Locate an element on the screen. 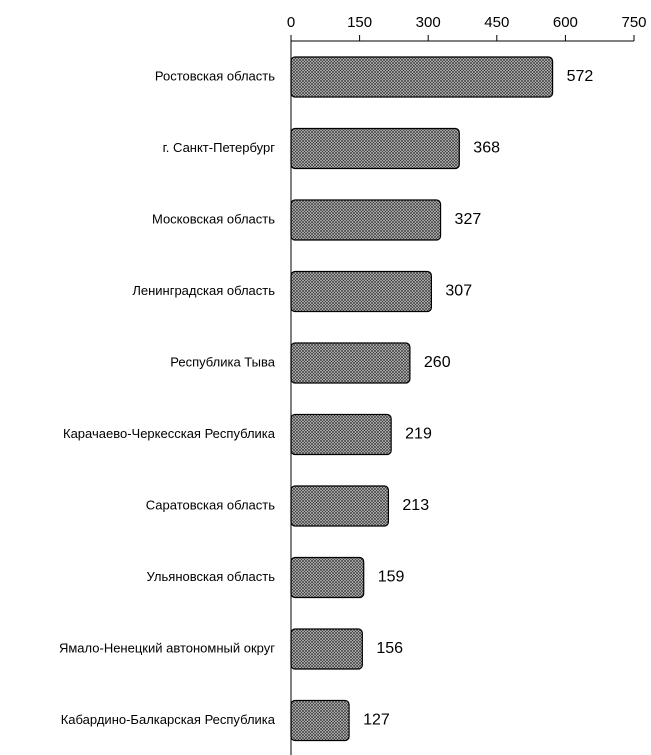 The height and width of the screenshot is (755, 651). data-label: 219 is located at coordinates (418, 434).